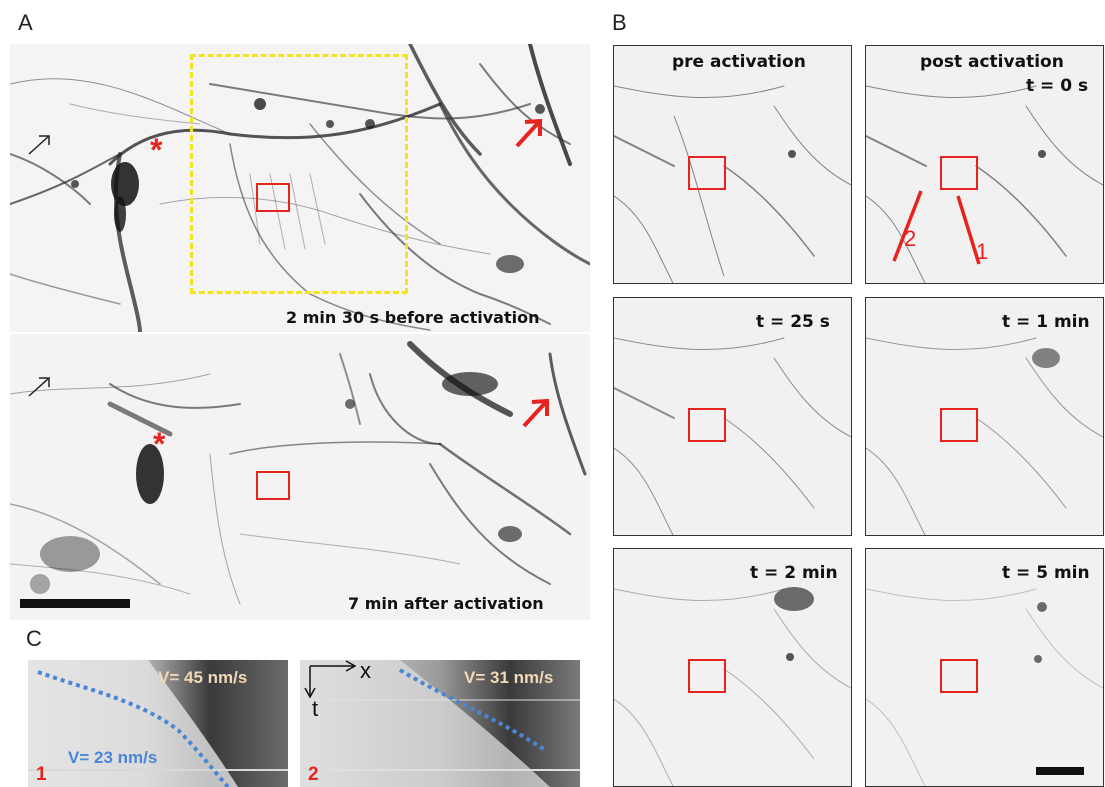  I want to click on kymograph-2-texture, so click(440, 723).